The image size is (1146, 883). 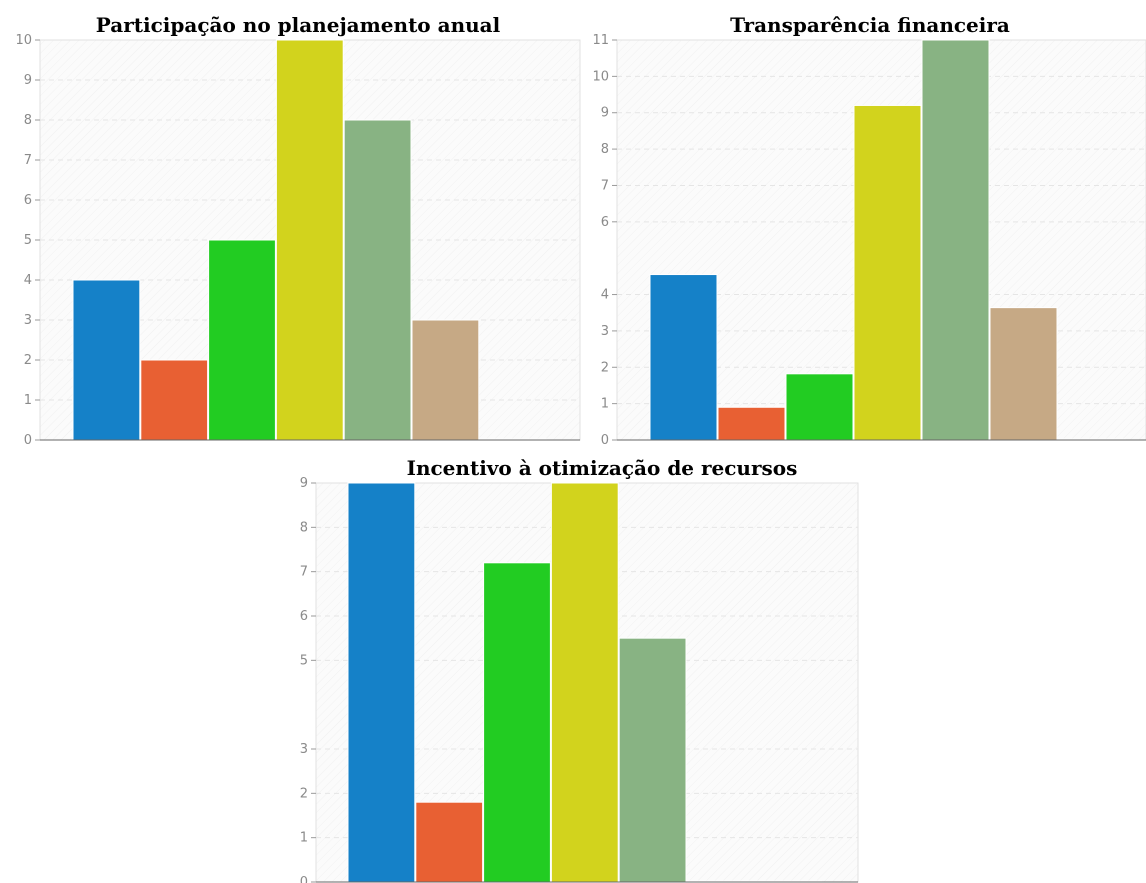 I want to click on chart-title: Incentivo à otimização de recursos, so click(x=602, y=468).